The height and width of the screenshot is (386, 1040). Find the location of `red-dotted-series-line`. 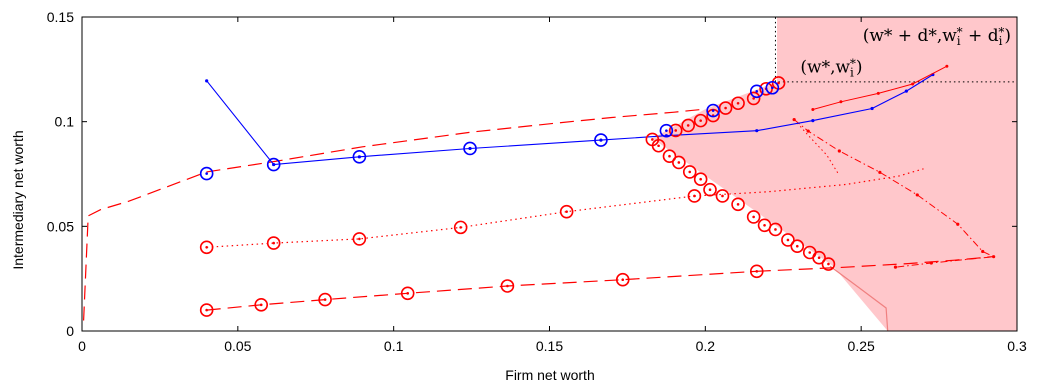

red-dotted-series-line is located at coordinates (450, 221).